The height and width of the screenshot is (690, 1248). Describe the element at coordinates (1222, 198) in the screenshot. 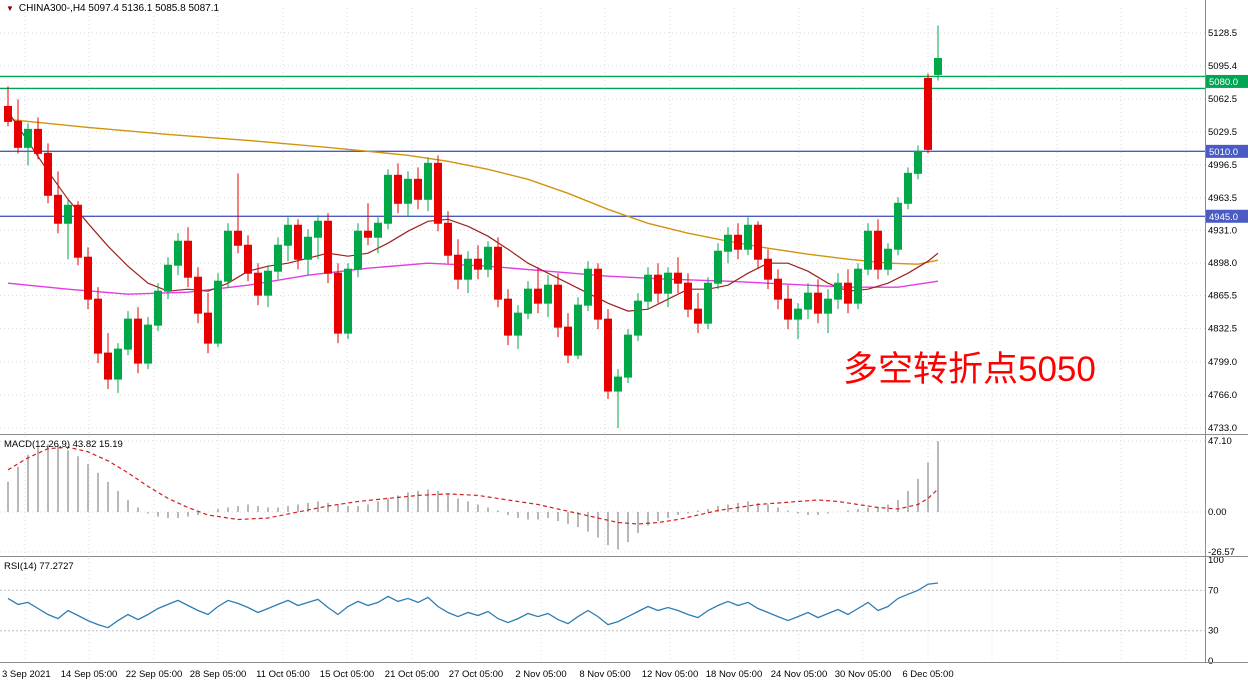

I see `price-axis-label: 4963.5` at that location.